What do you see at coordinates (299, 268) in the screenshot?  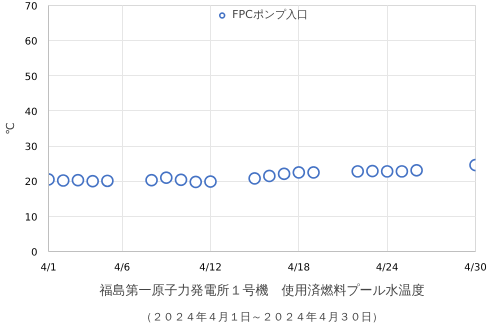 I see `x-tick-label: 4/18` at bounding box center [299, 268].